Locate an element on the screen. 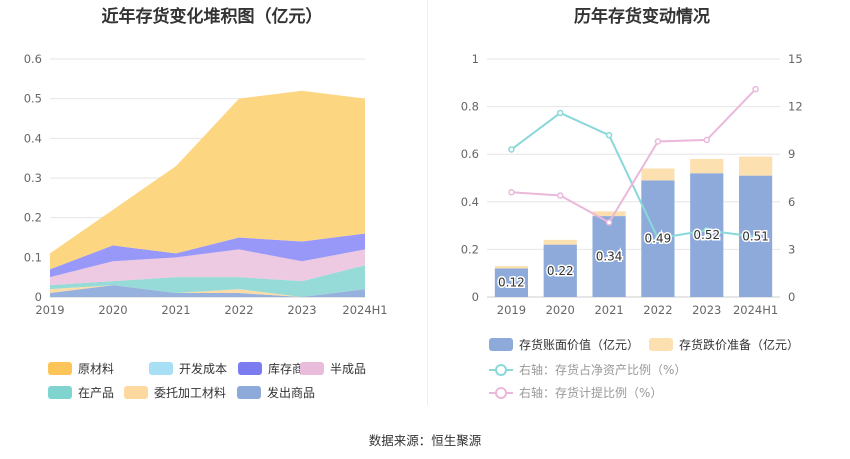  y2-tick-label: 0 is located at coordinates (791, 297).